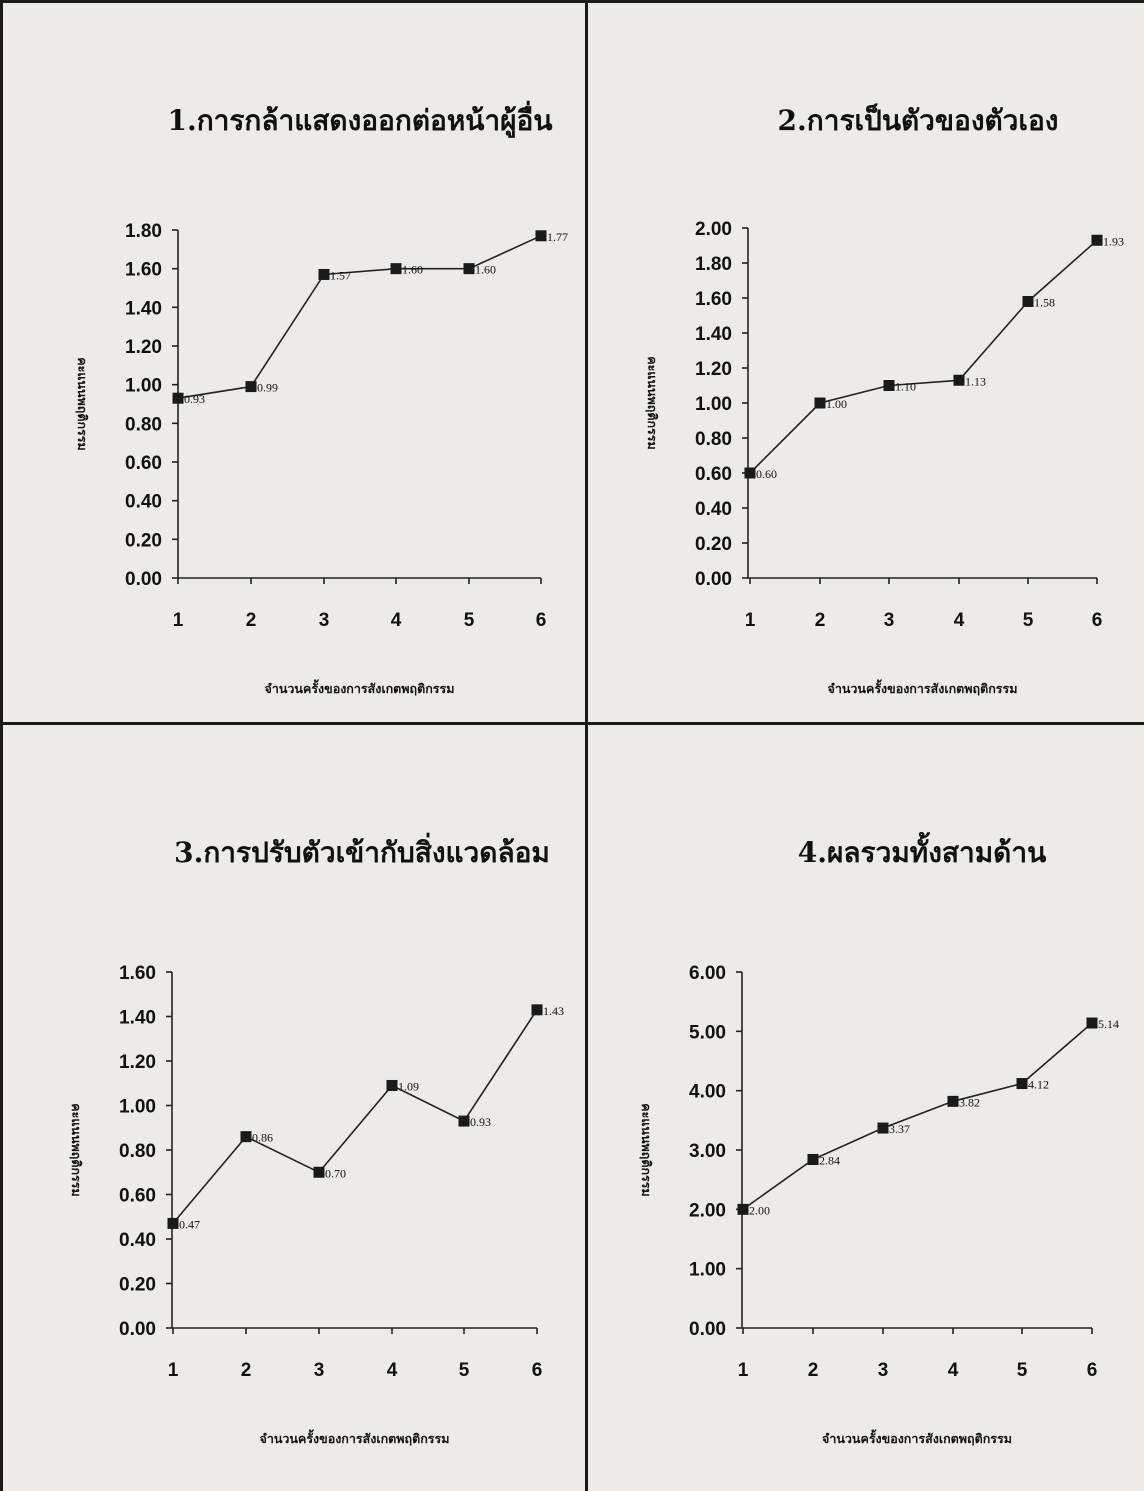 The width and height of the screenshot is (1144, 1491). What do you see at coordinates (1, 745) in the screenshot?
I see `frame-border-left` at bounding box center [1, 745].